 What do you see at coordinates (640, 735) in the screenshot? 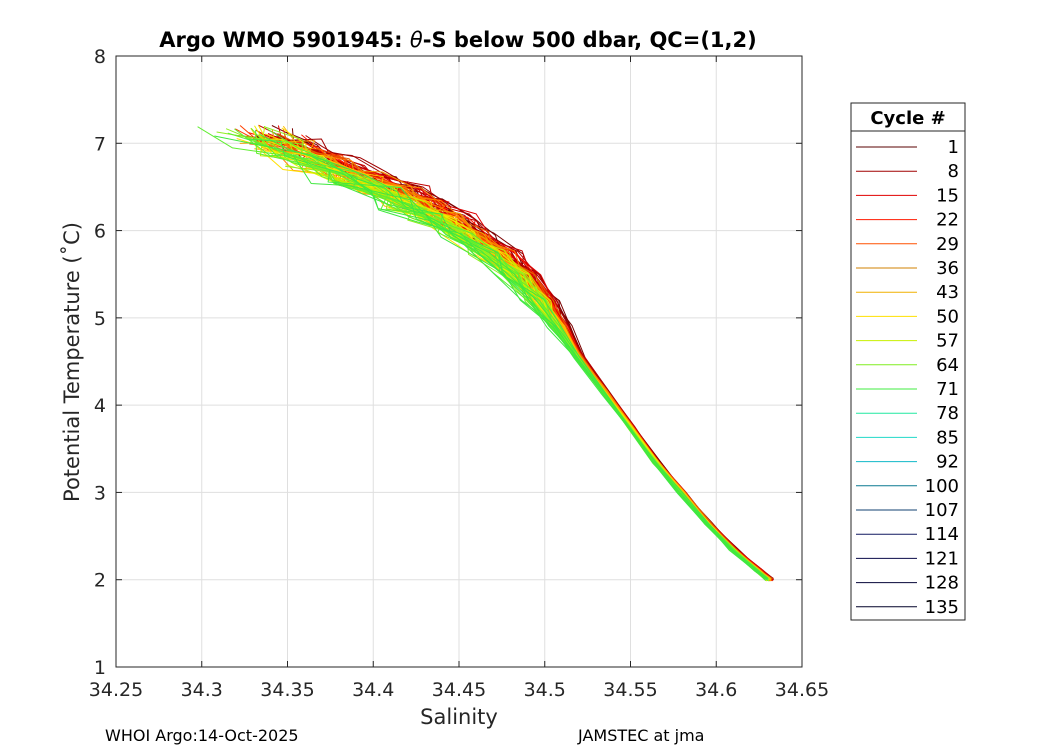
I see `footer-right: JAMSTEC at jma` at bounding box center [640, 735].